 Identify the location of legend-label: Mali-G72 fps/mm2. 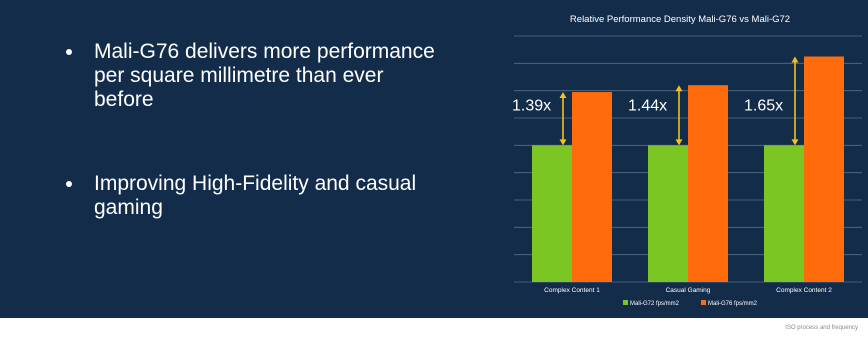
(655, 304).